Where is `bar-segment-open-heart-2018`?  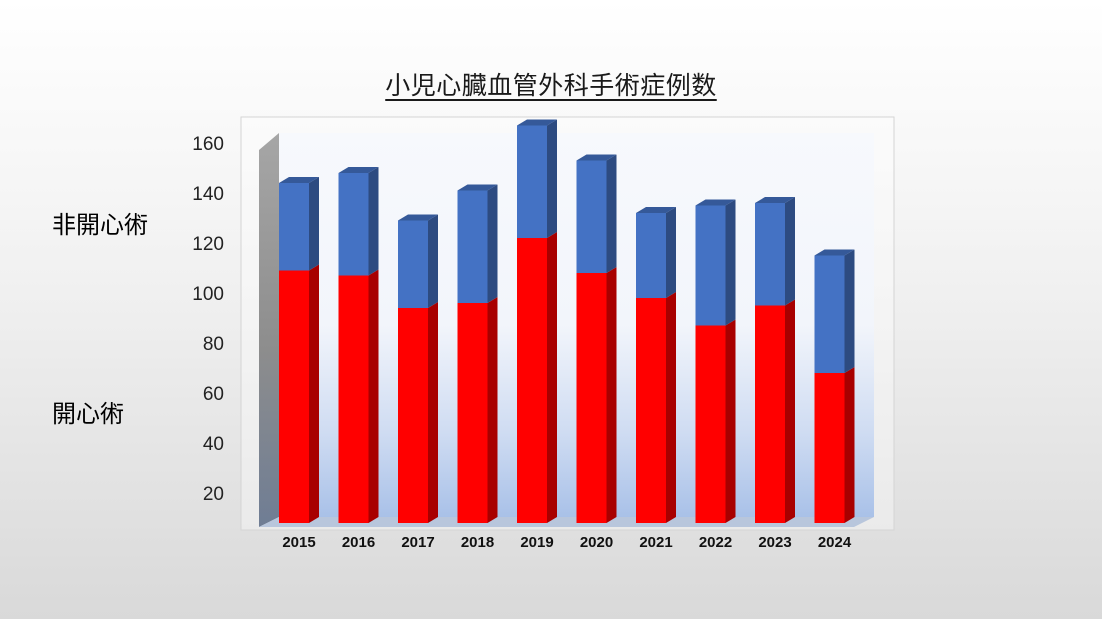 bar-segment-open-heart-2018 is located at coordinates (477, 410).